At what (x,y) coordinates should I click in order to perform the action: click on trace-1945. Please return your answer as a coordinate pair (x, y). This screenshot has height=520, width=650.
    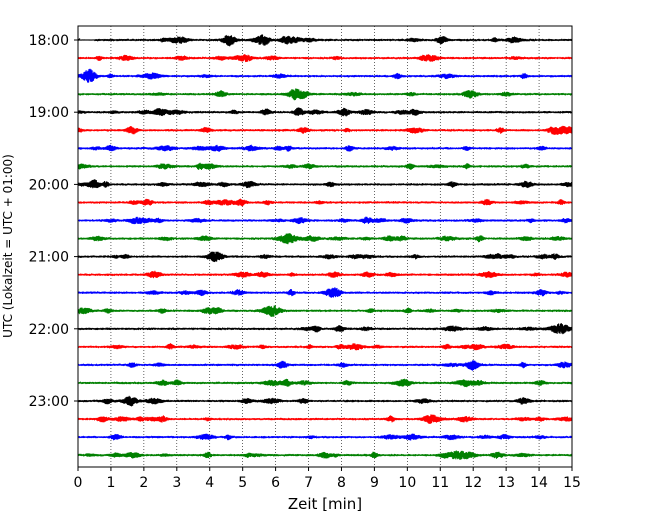
    Looking at the image, I should click on (325, 166).